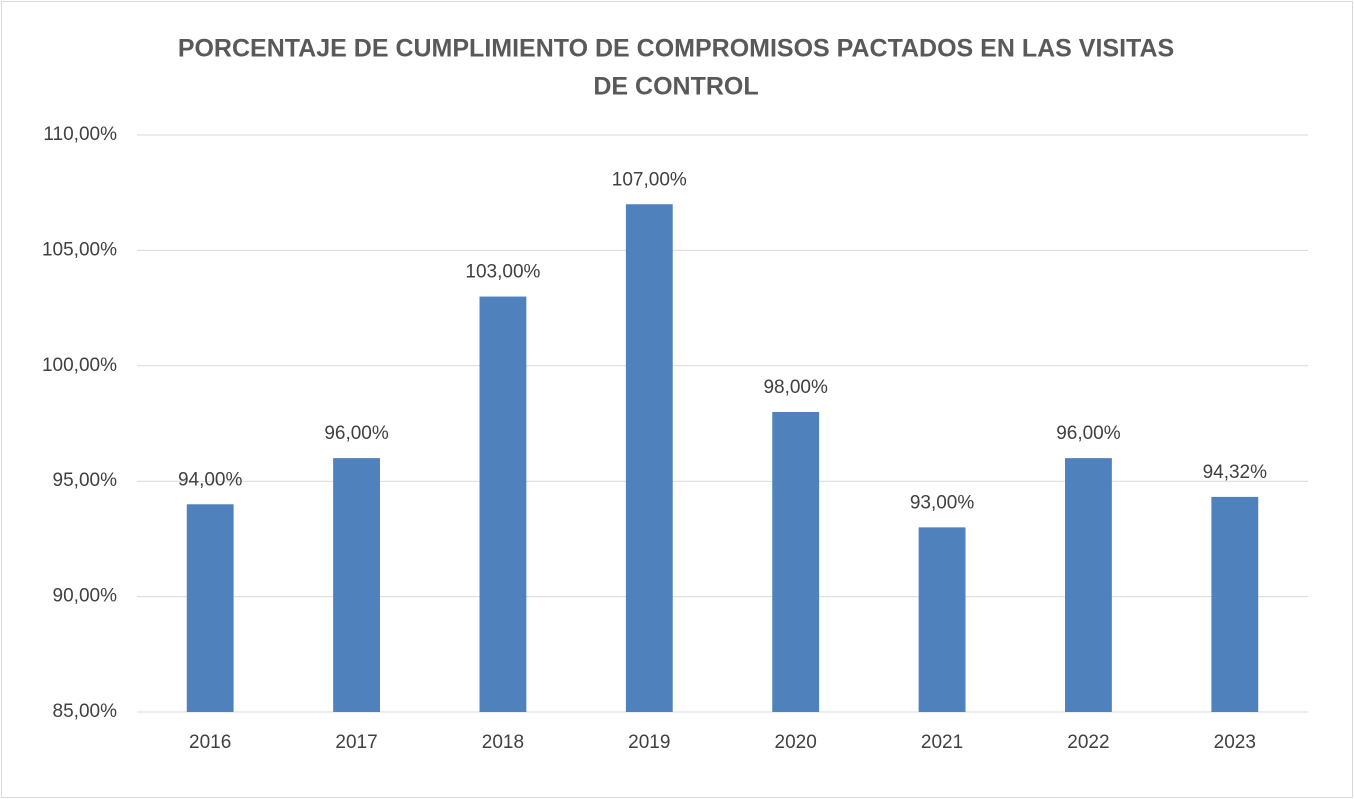  What do you see at coordinates (503, 742) in the screenshot?
I see `x-tick-label: 2018` at bounding box center [503, 742].